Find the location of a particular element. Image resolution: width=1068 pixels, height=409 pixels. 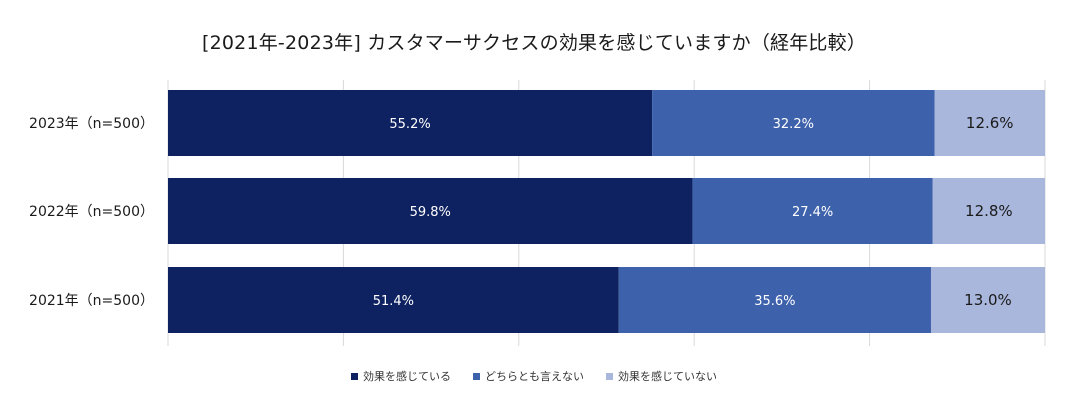

legend-label-2: 効果を感じていない is located at coordinates (667, 376).